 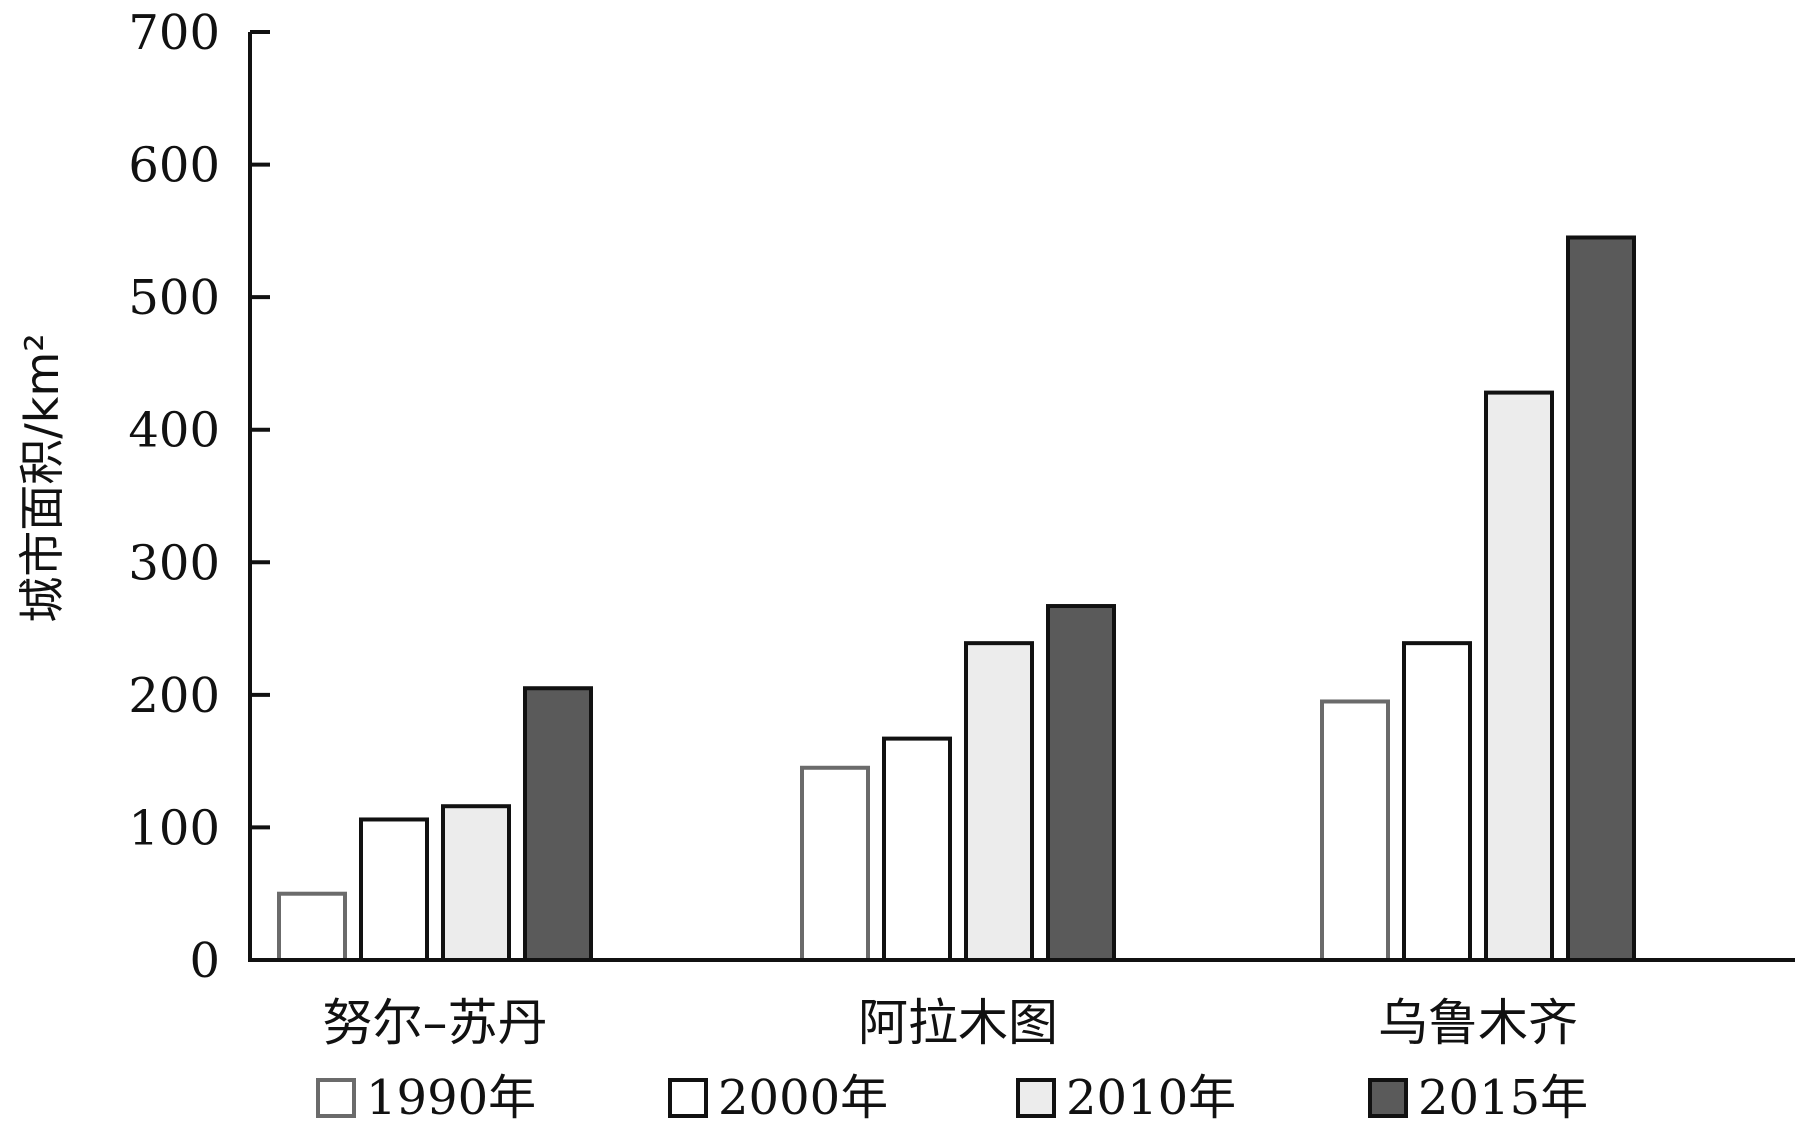 What do you see at coordinates (174, 33) in the screenshot?
I see `y-tick-label: 700` at bounding box center [174, 33].